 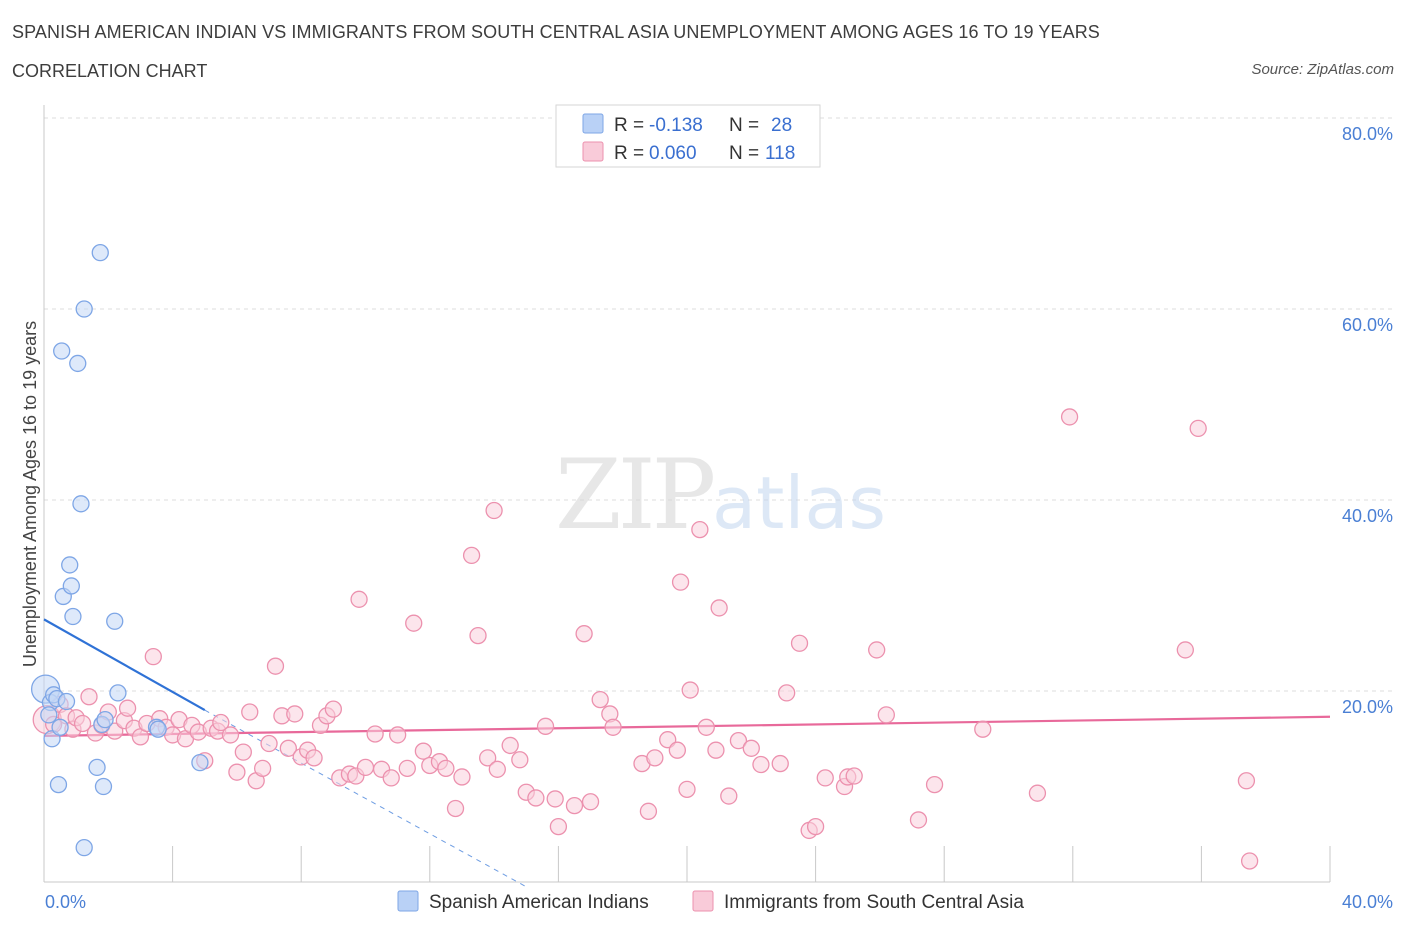 I want to click on trend-line-blue, so click(x=124, y=665).